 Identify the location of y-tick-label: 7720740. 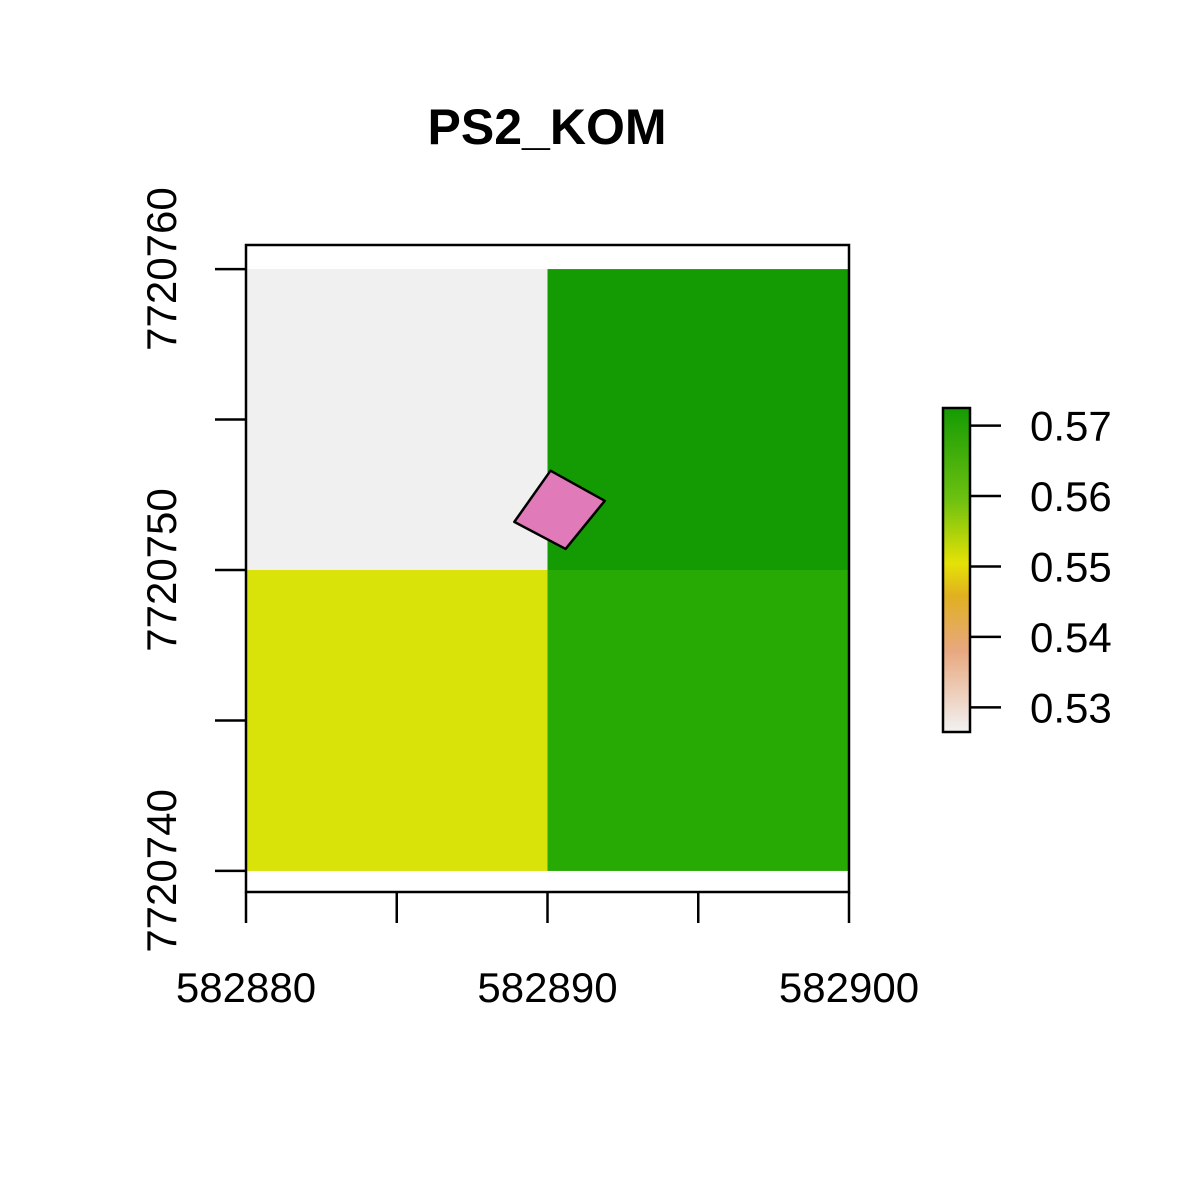
(161, 871).